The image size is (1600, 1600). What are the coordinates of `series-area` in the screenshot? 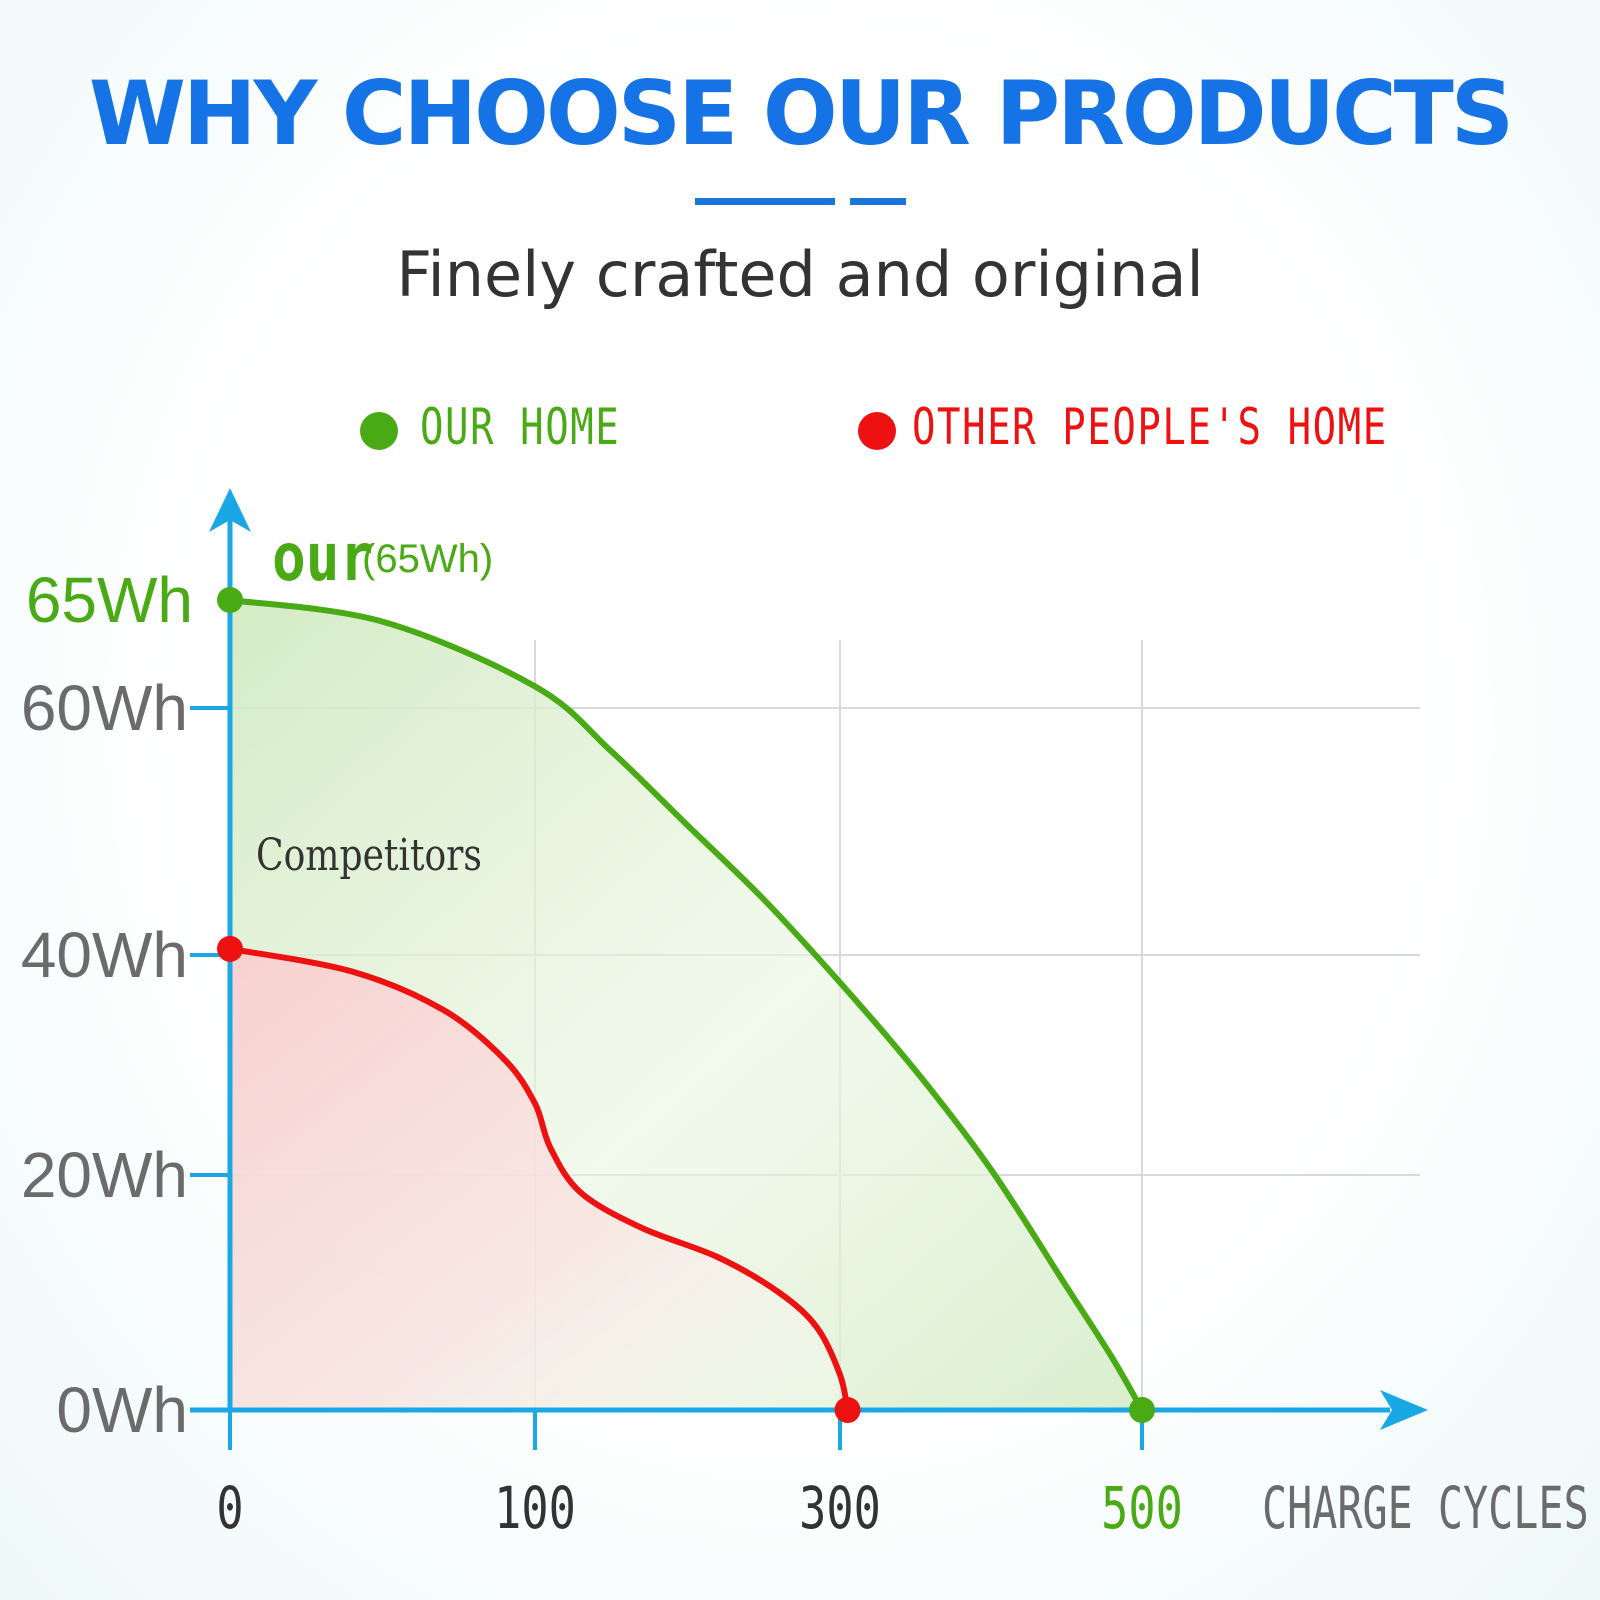 It's located at (539, 1179).